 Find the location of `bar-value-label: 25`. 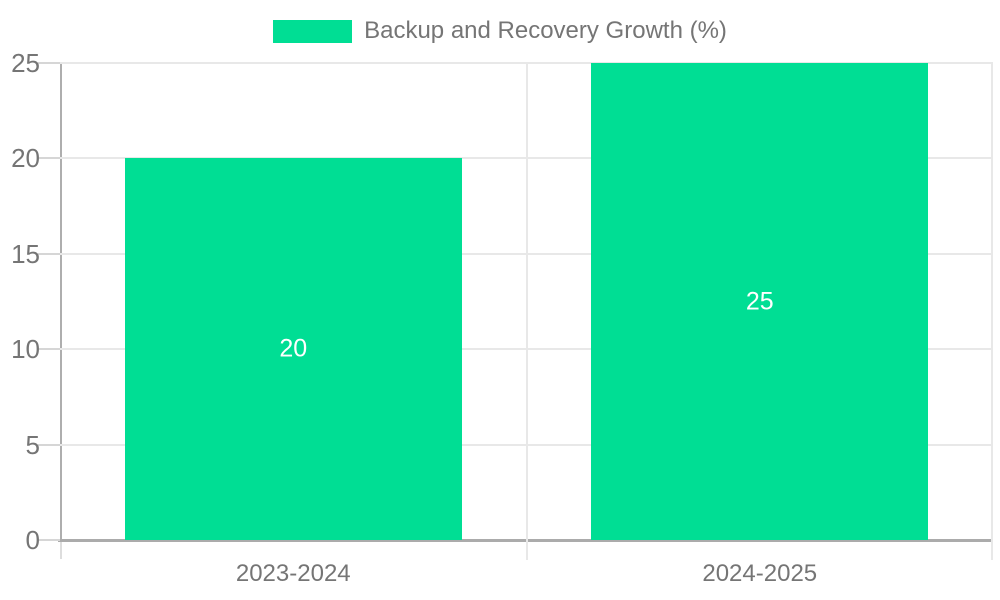

bar-value-label: 25 is located at coordinates (759, 301).